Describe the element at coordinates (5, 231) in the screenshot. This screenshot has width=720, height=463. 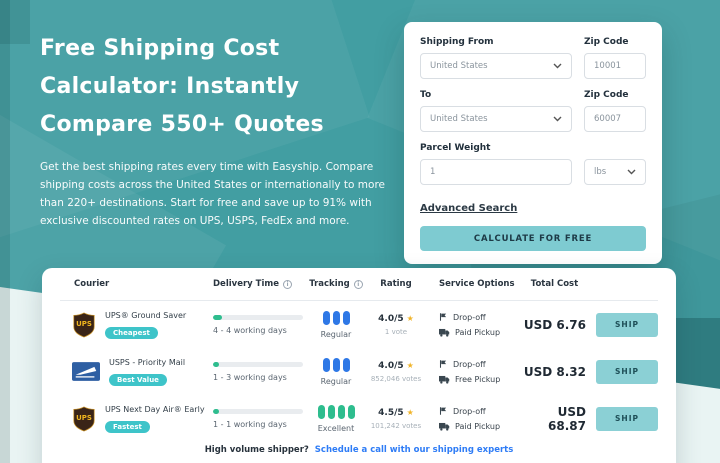
I see `bg-left-strip` at that location.